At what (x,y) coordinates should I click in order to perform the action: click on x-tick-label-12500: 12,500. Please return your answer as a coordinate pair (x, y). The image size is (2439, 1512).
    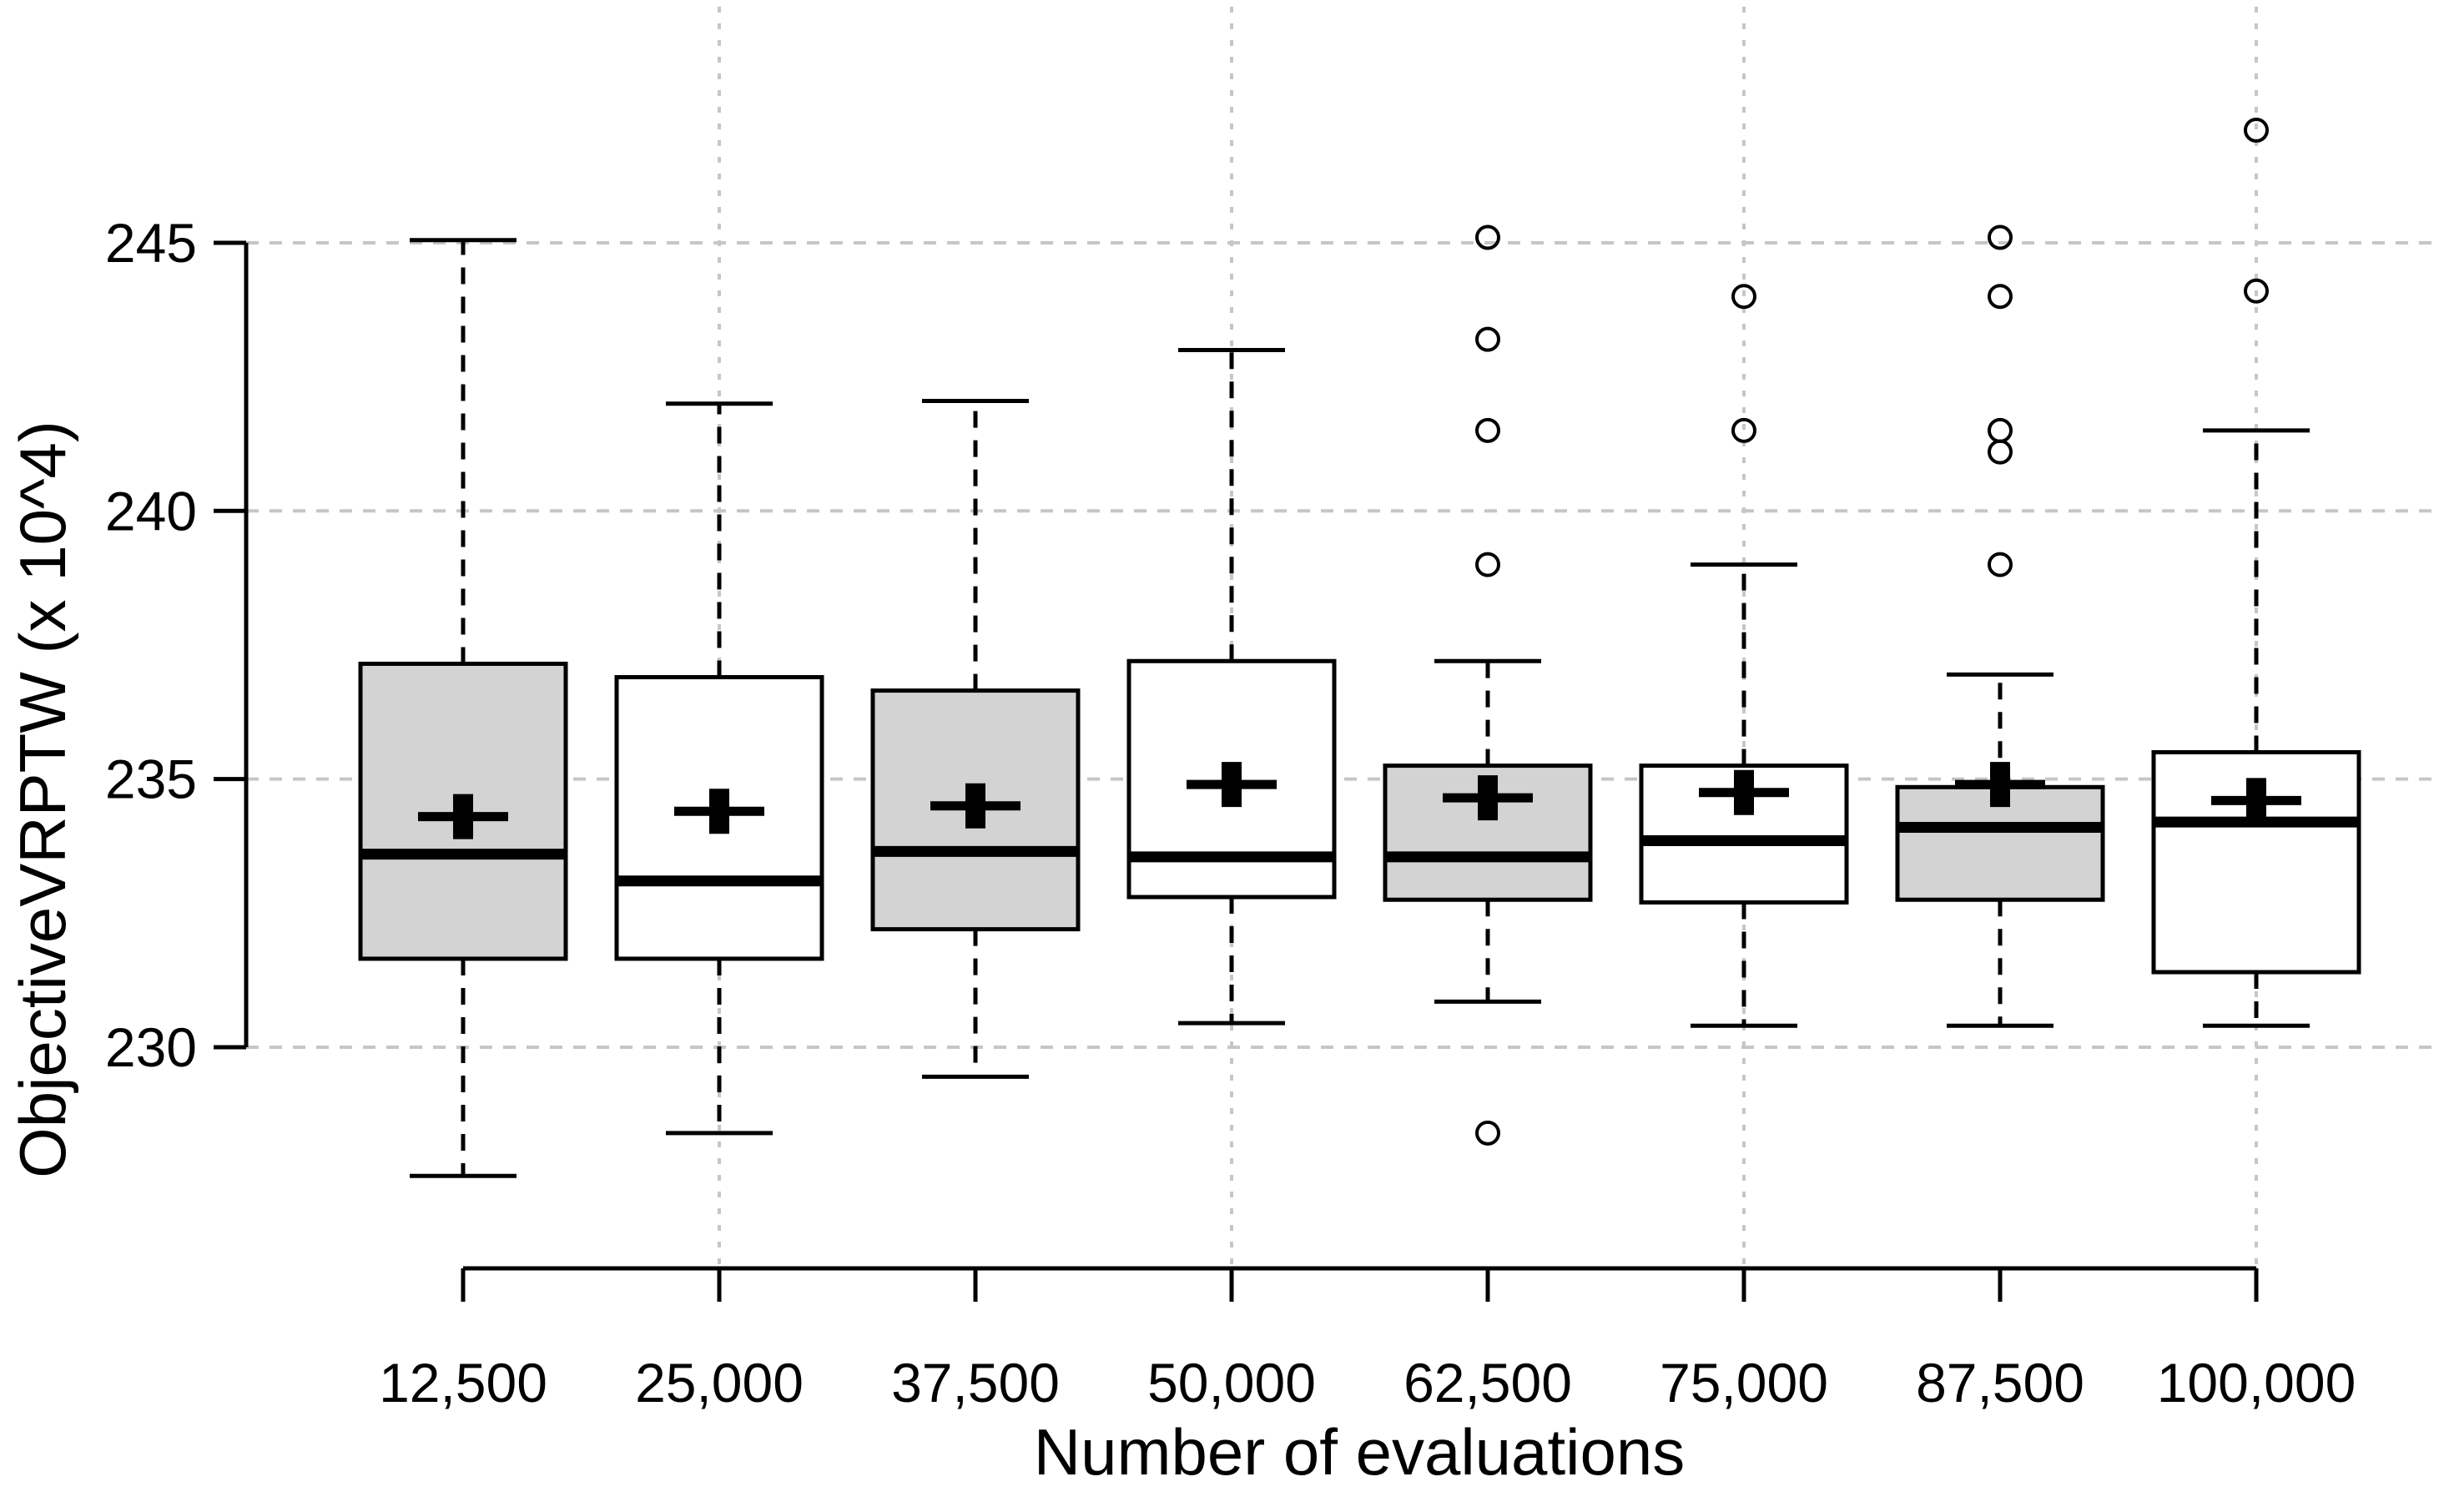
    Looking at the image, I should click on (463, 1383).